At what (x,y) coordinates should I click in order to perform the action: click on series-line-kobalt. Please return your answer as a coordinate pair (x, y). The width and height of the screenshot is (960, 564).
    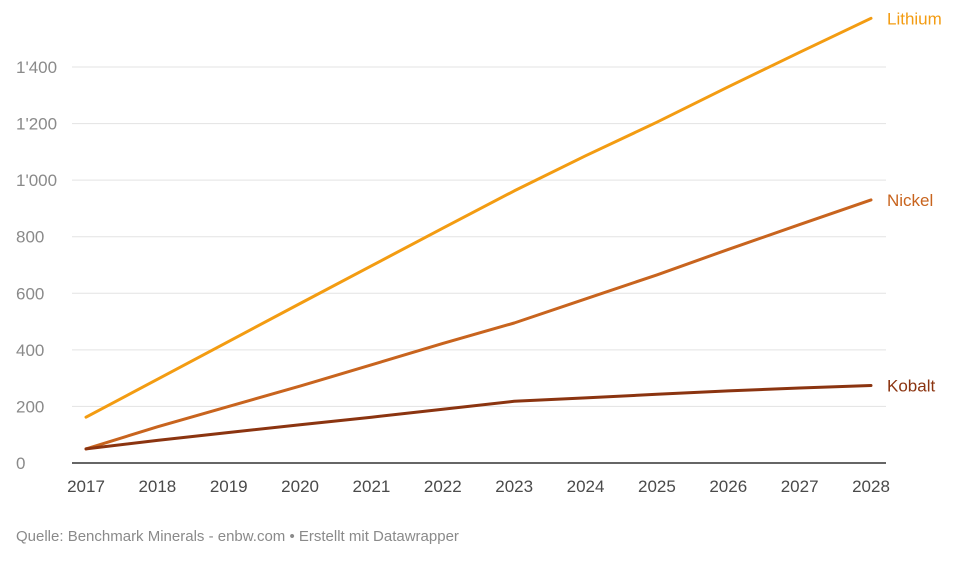
    Looking at the image, I should click on (478, 417).